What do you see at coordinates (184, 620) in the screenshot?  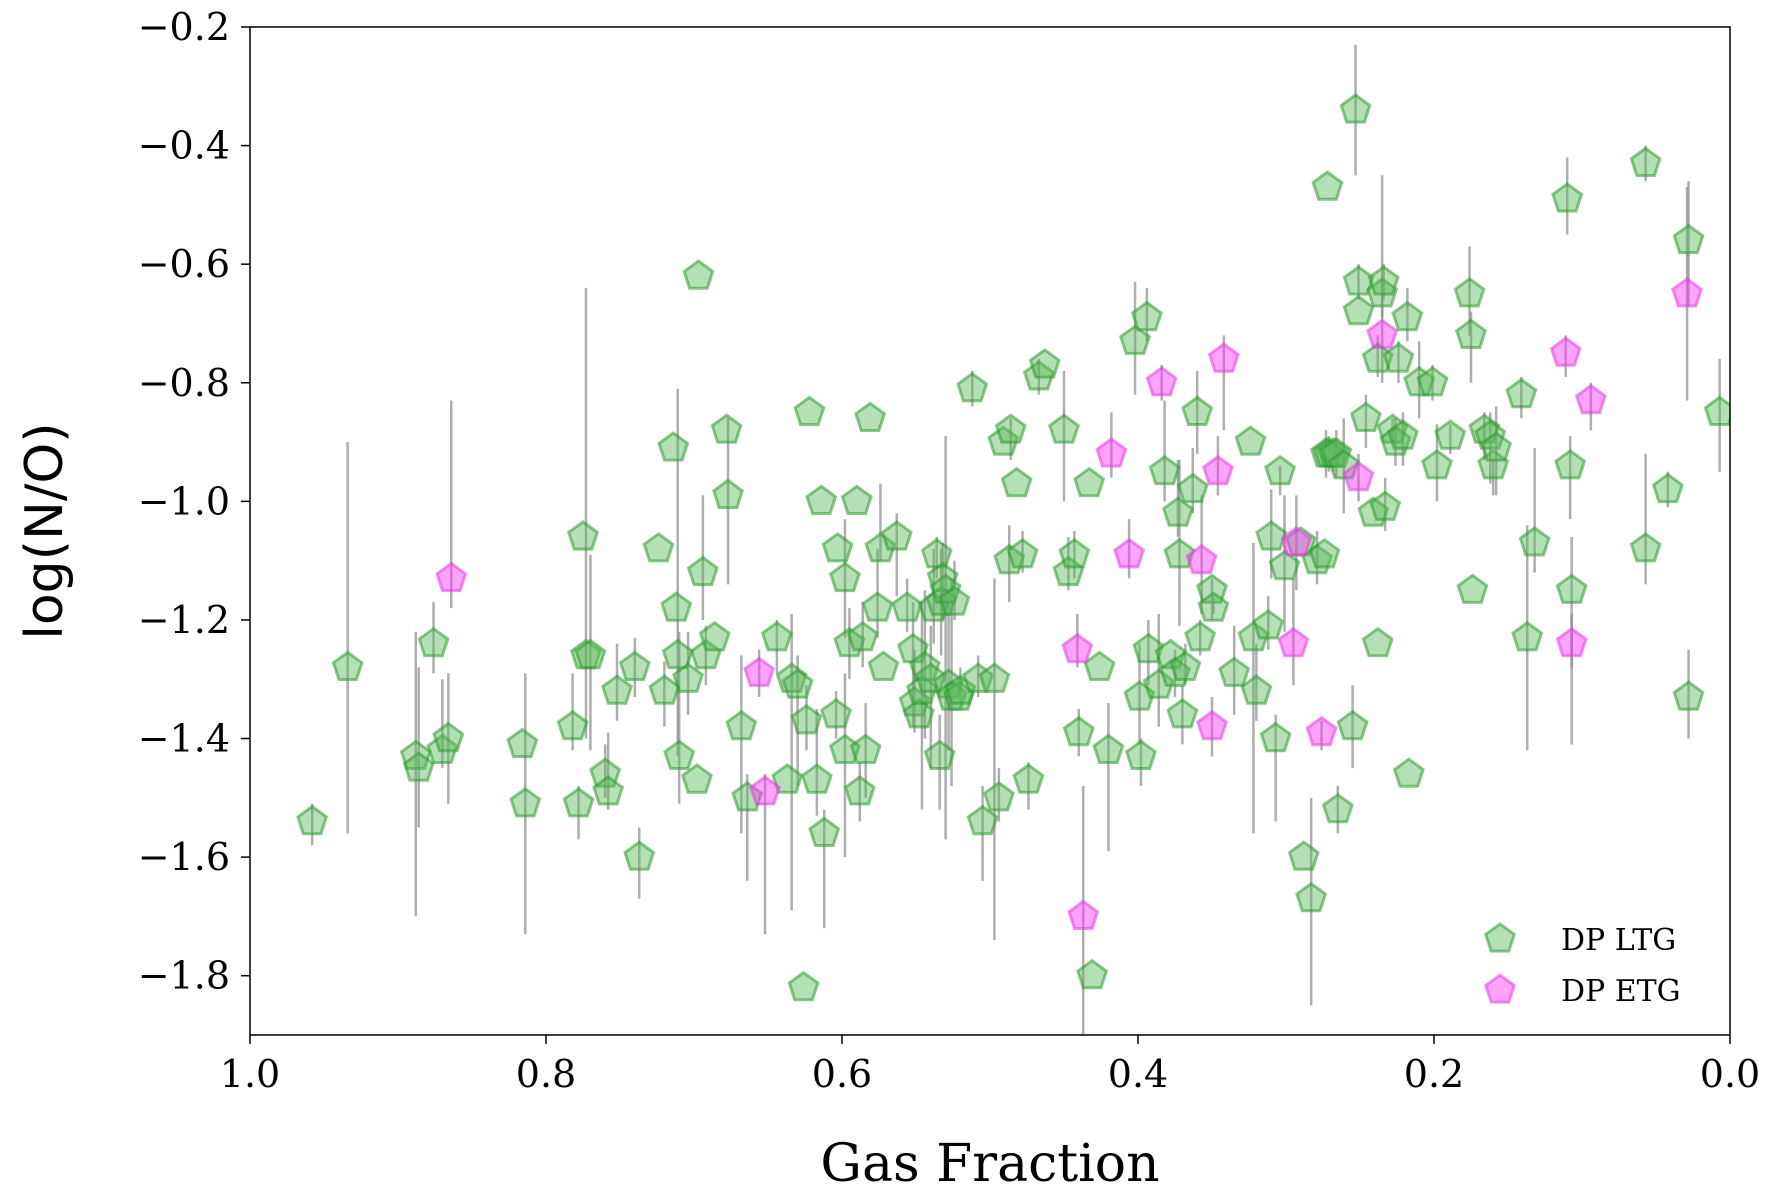 I see `y-tick-label: −1.2` at bounding box center [184, 620].